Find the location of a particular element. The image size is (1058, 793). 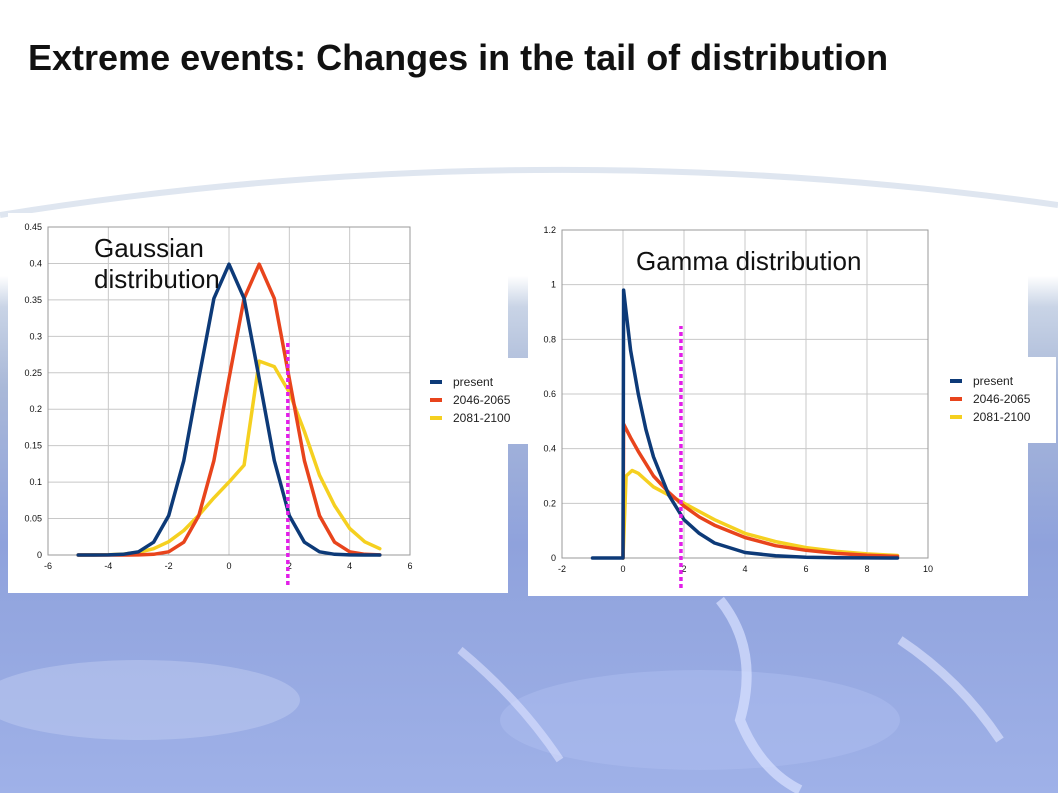

y-tick-label: 0.1 is located at coordinates (35, 482).